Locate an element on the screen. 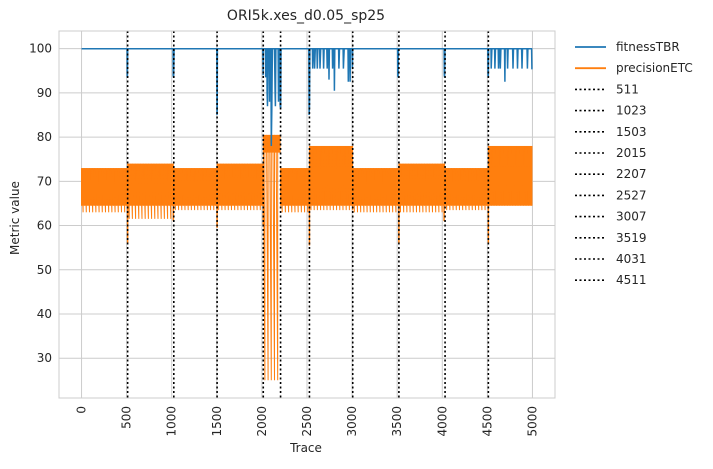 The height and width of the screenshot is (469, 713). y-tick-label: 60 is located at coordinates (44, 226).